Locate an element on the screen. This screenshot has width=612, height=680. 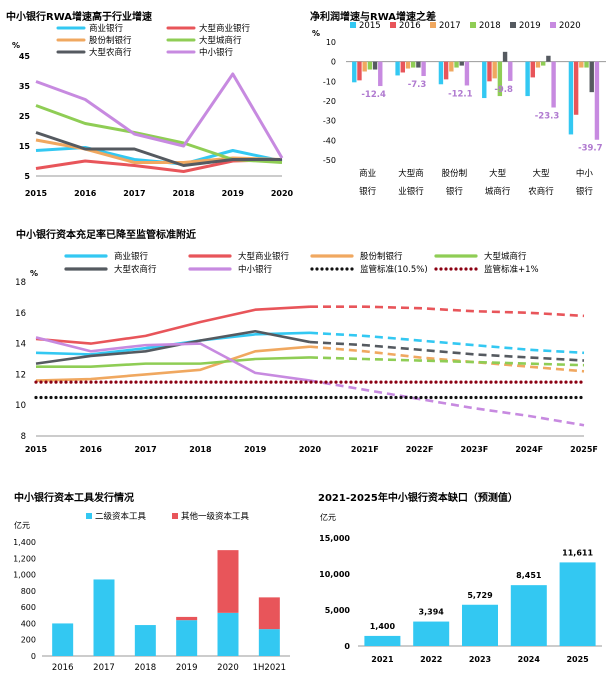
y-tick-600: 600 is located at coordinates (28, 607).